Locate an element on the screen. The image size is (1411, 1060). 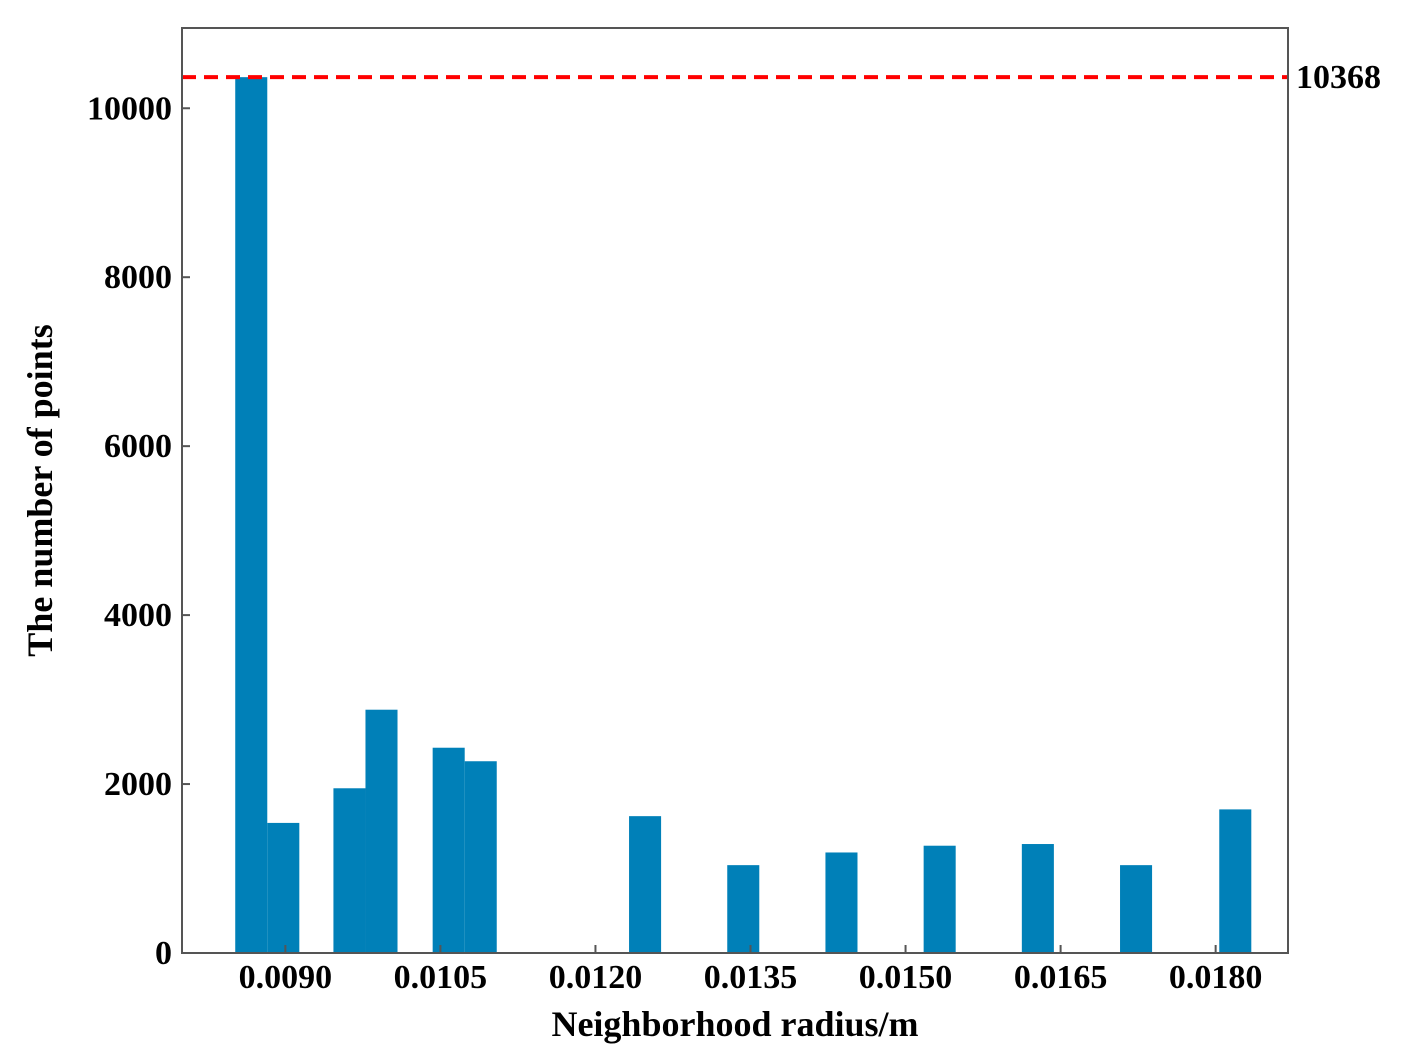
y-tick-label: 6000 is located at coordinates (138, 446).